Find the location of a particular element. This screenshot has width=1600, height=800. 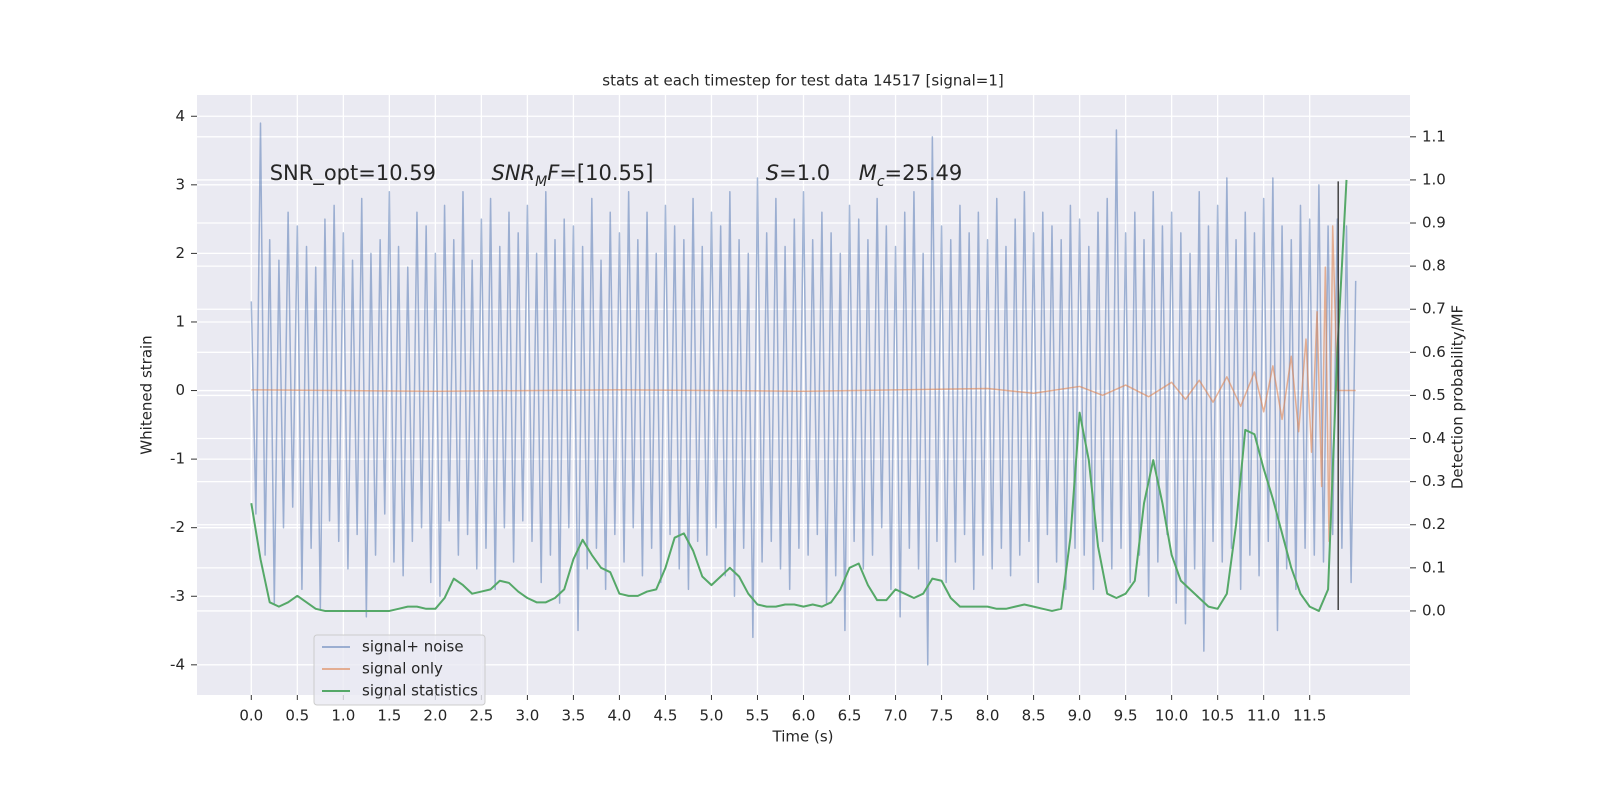

x-tick-label: 1.0 is located at coordinates (343, 716).